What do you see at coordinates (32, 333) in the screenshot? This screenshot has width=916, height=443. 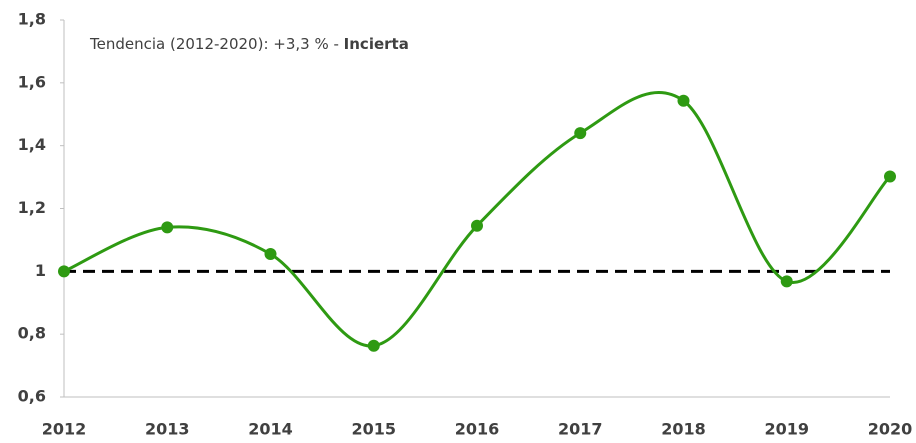 I see `y-tick-label: 0,8` at bounding box center [32, 333].